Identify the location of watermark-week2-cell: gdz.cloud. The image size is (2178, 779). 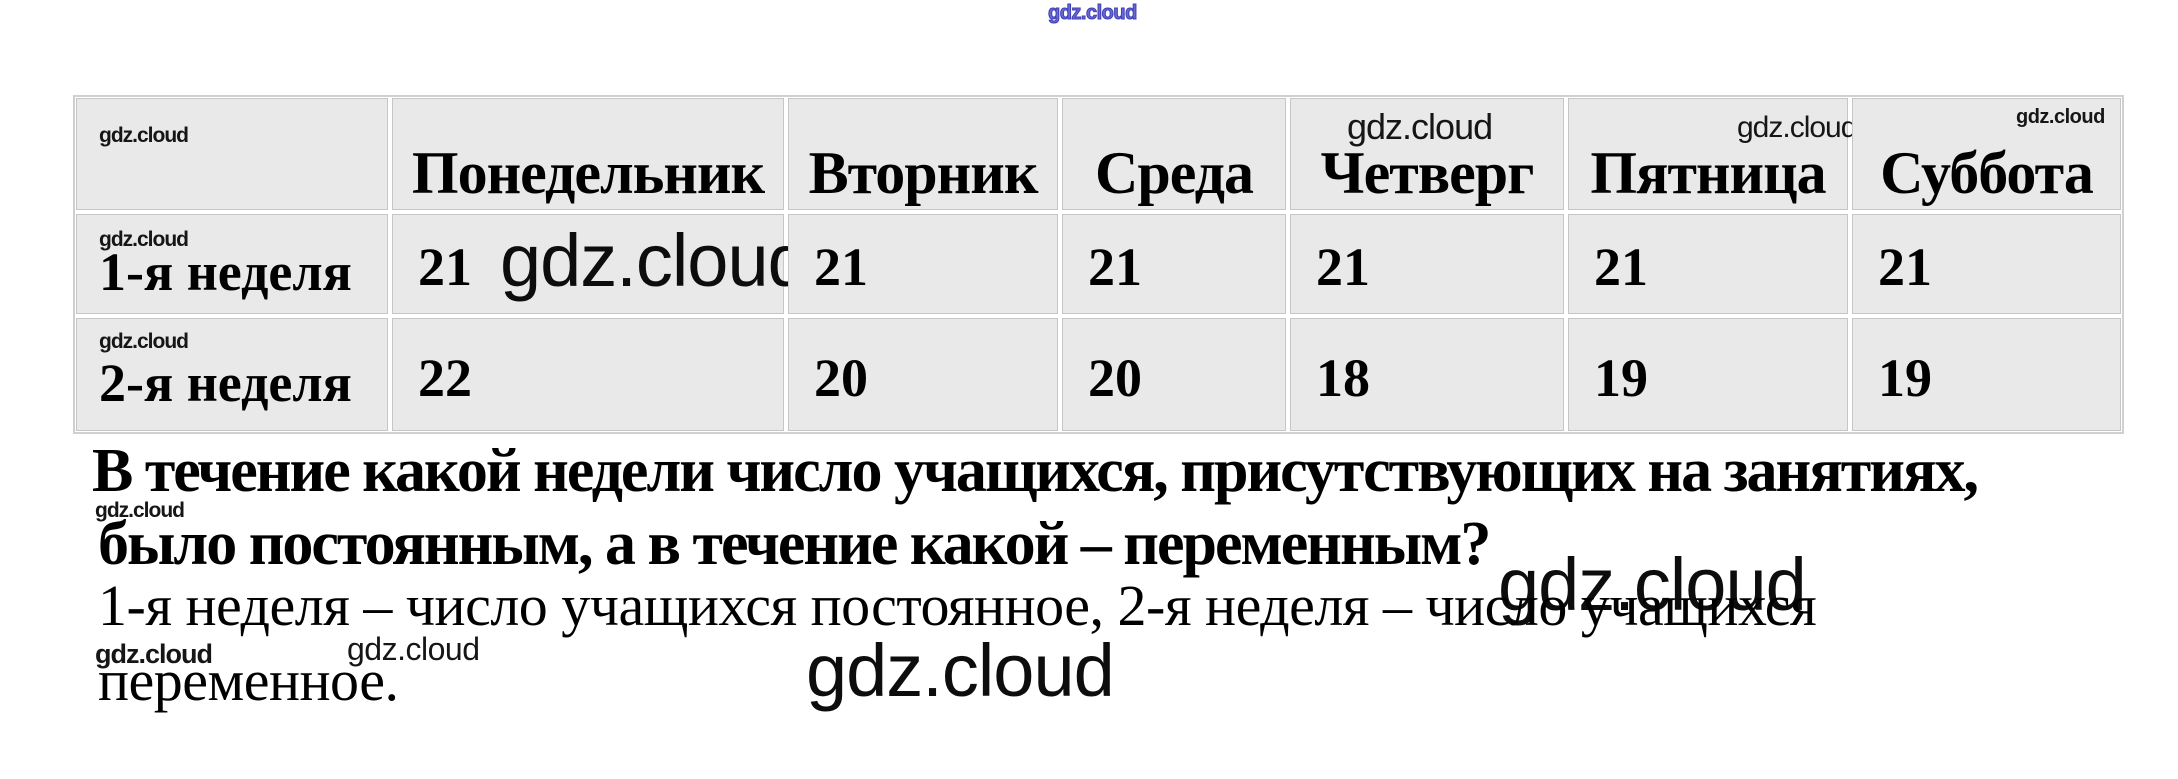
(144, 341).